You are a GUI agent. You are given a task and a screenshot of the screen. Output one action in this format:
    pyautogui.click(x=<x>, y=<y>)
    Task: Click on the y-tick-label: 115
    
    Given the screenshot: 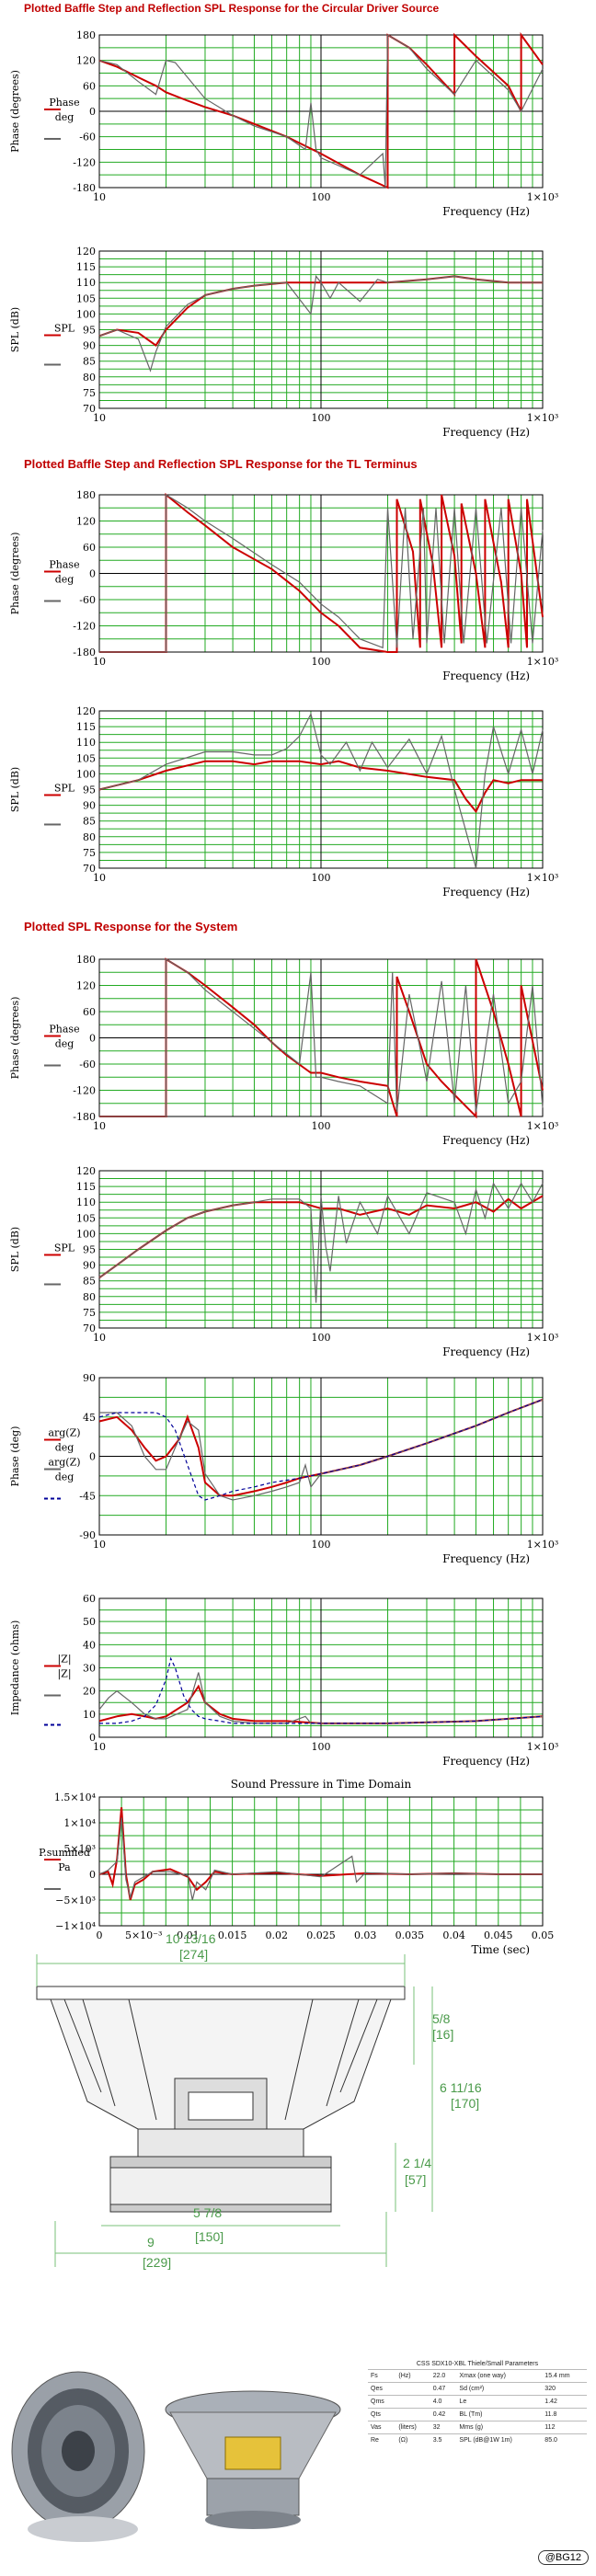 What is the action you would take?
    pyautogui.click(x=86, y=727)
    